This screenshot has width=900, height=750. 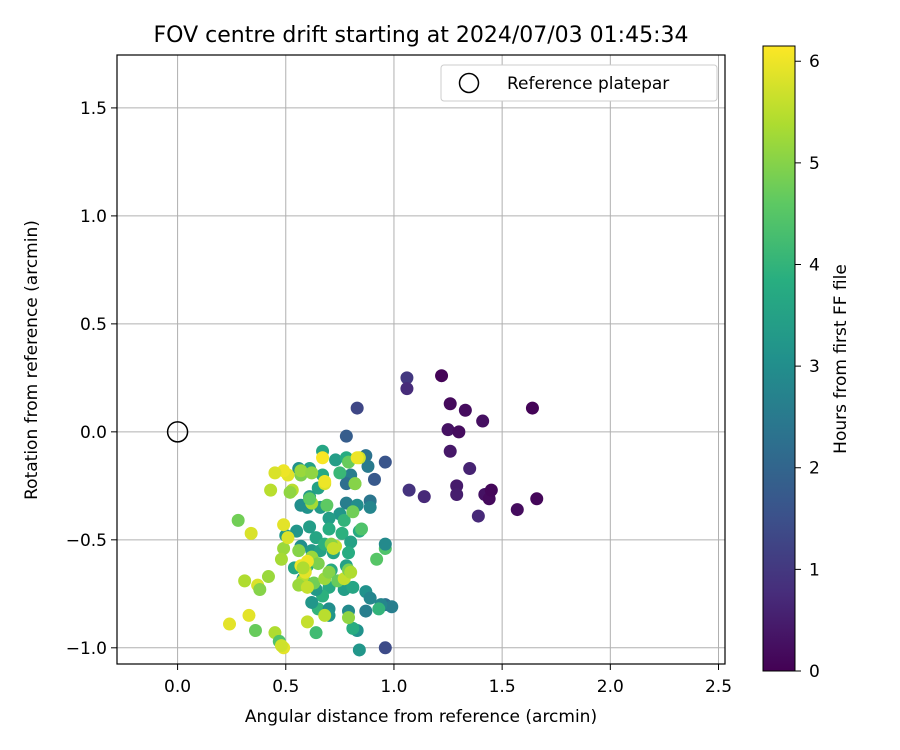 What do you see at coordinates (588, 84) in the screenshot?
I see `legend-entry-reference-platepar: Reference platepar` at bounding box center [588, 84].